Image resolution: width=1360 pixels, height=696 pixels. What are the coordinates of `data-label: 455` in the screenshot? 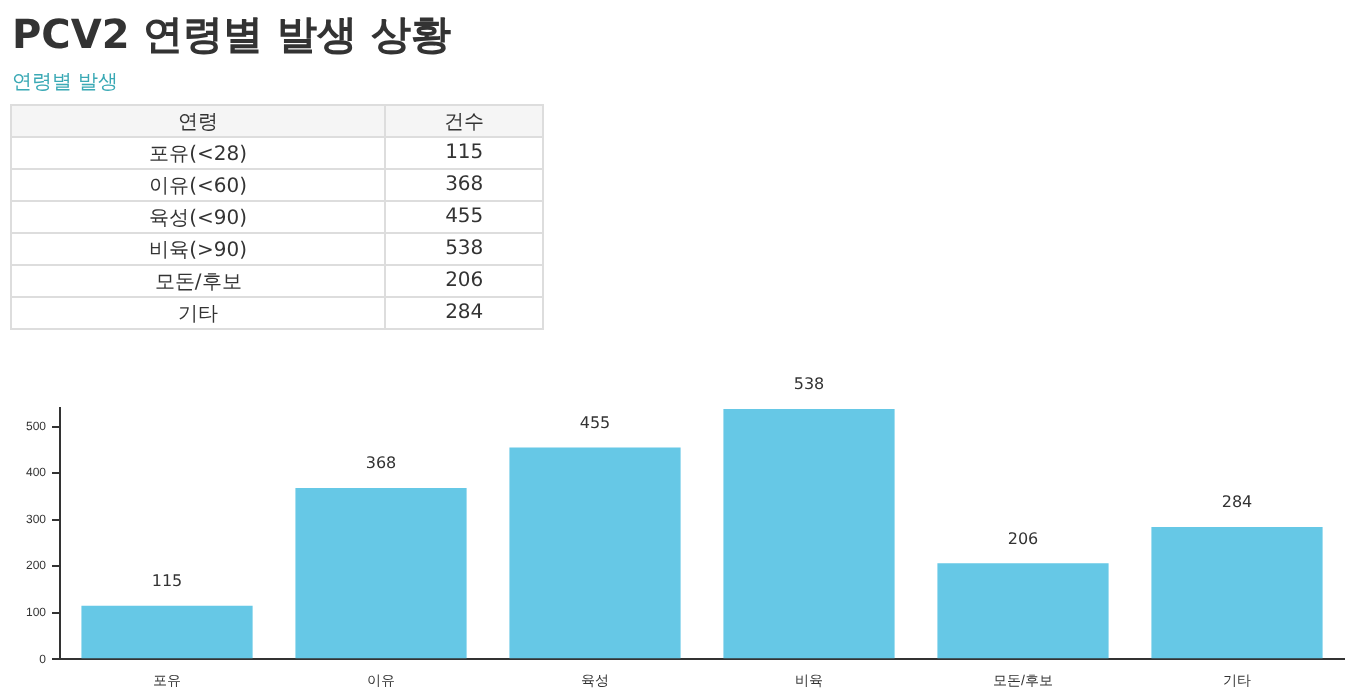 It's located at (595, 422).